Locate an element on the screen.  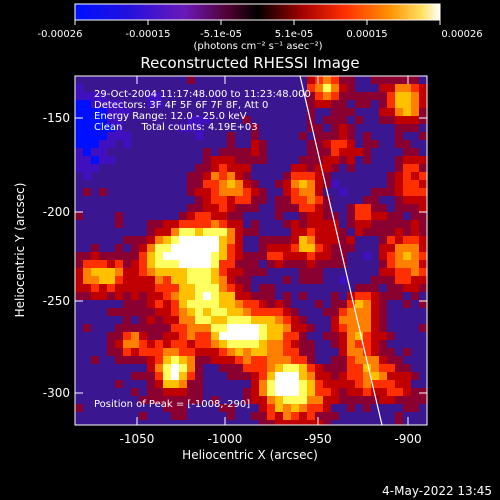
colorbar-ticks is located at coordinates (257, 22).